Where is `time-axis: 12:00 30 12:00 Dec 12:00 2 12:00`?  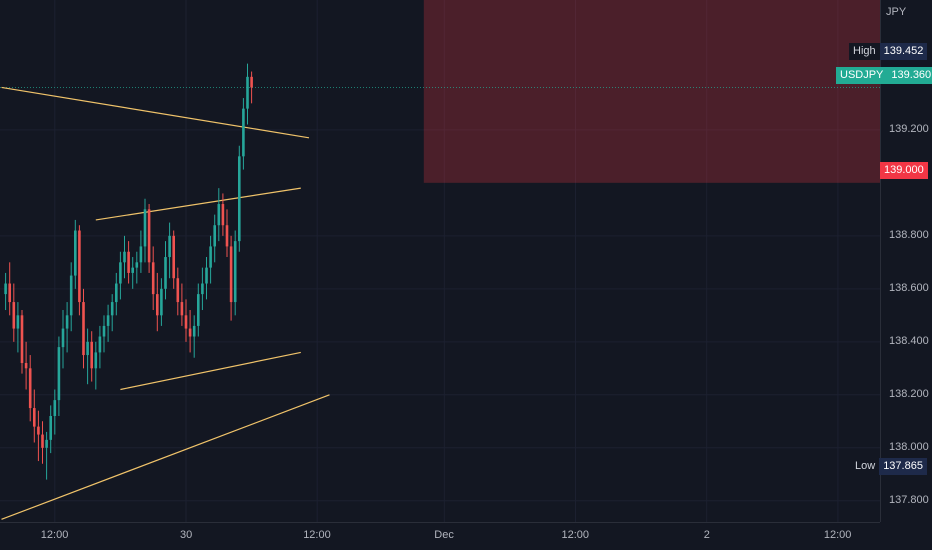
time-axis: 12:00 30 12:00 Dec 12:00 2 12:00 is located at coordinates (440, 536).